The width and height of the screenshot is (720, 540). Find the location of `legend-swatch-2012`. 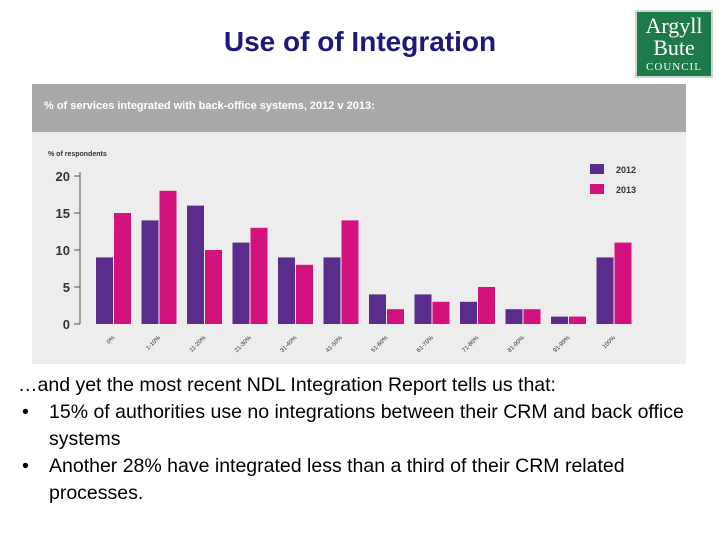

legend-swatch-2012 is located at coordinates (597, 169).